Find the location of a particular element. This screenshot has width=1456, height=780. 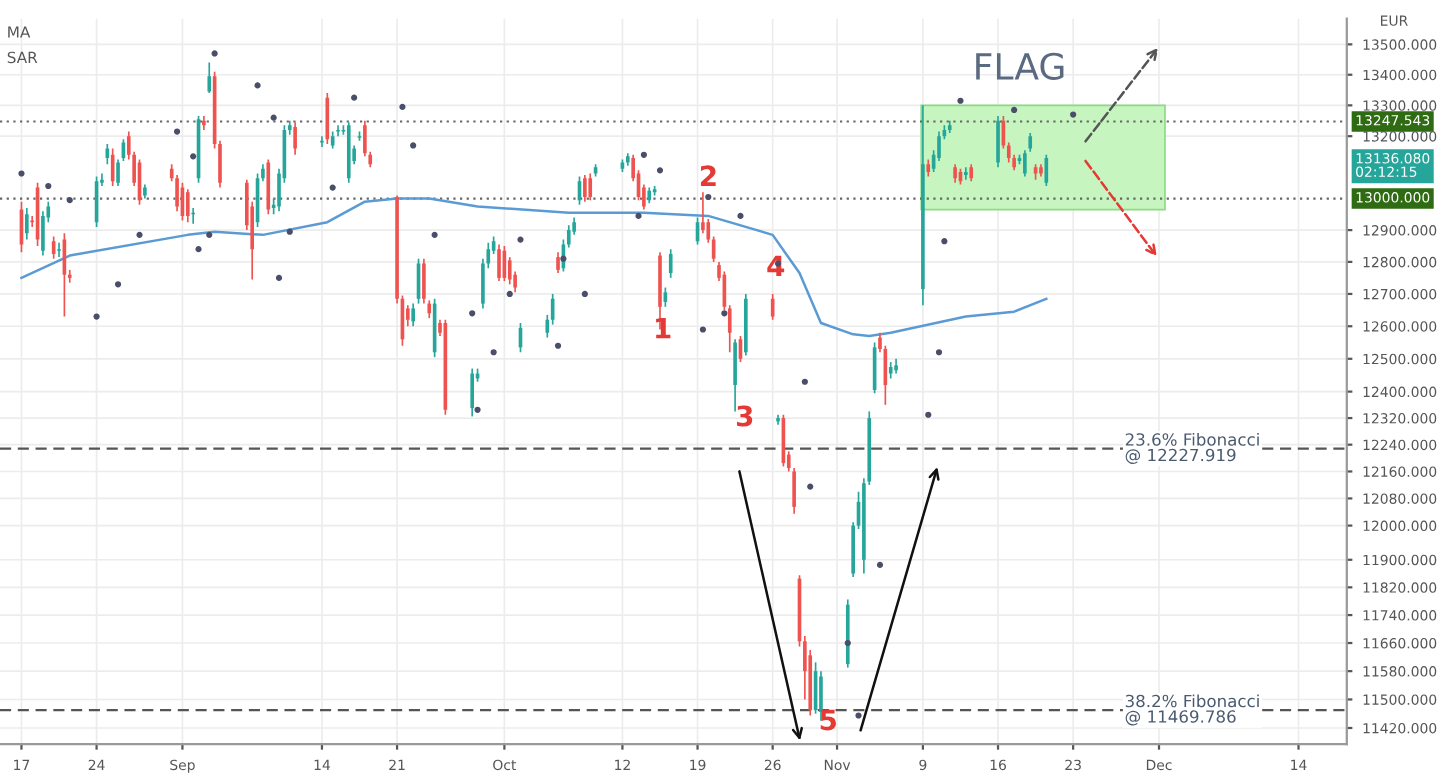

annotation: 2 is located at coordinates (708, 175).